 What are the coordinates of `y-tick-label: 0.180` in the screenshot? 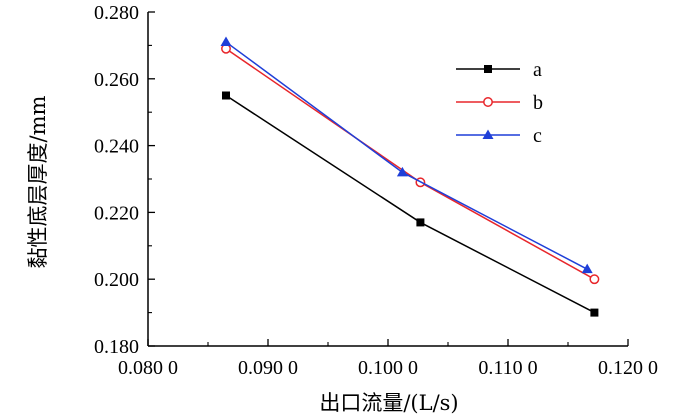 It's located at (116, 347).